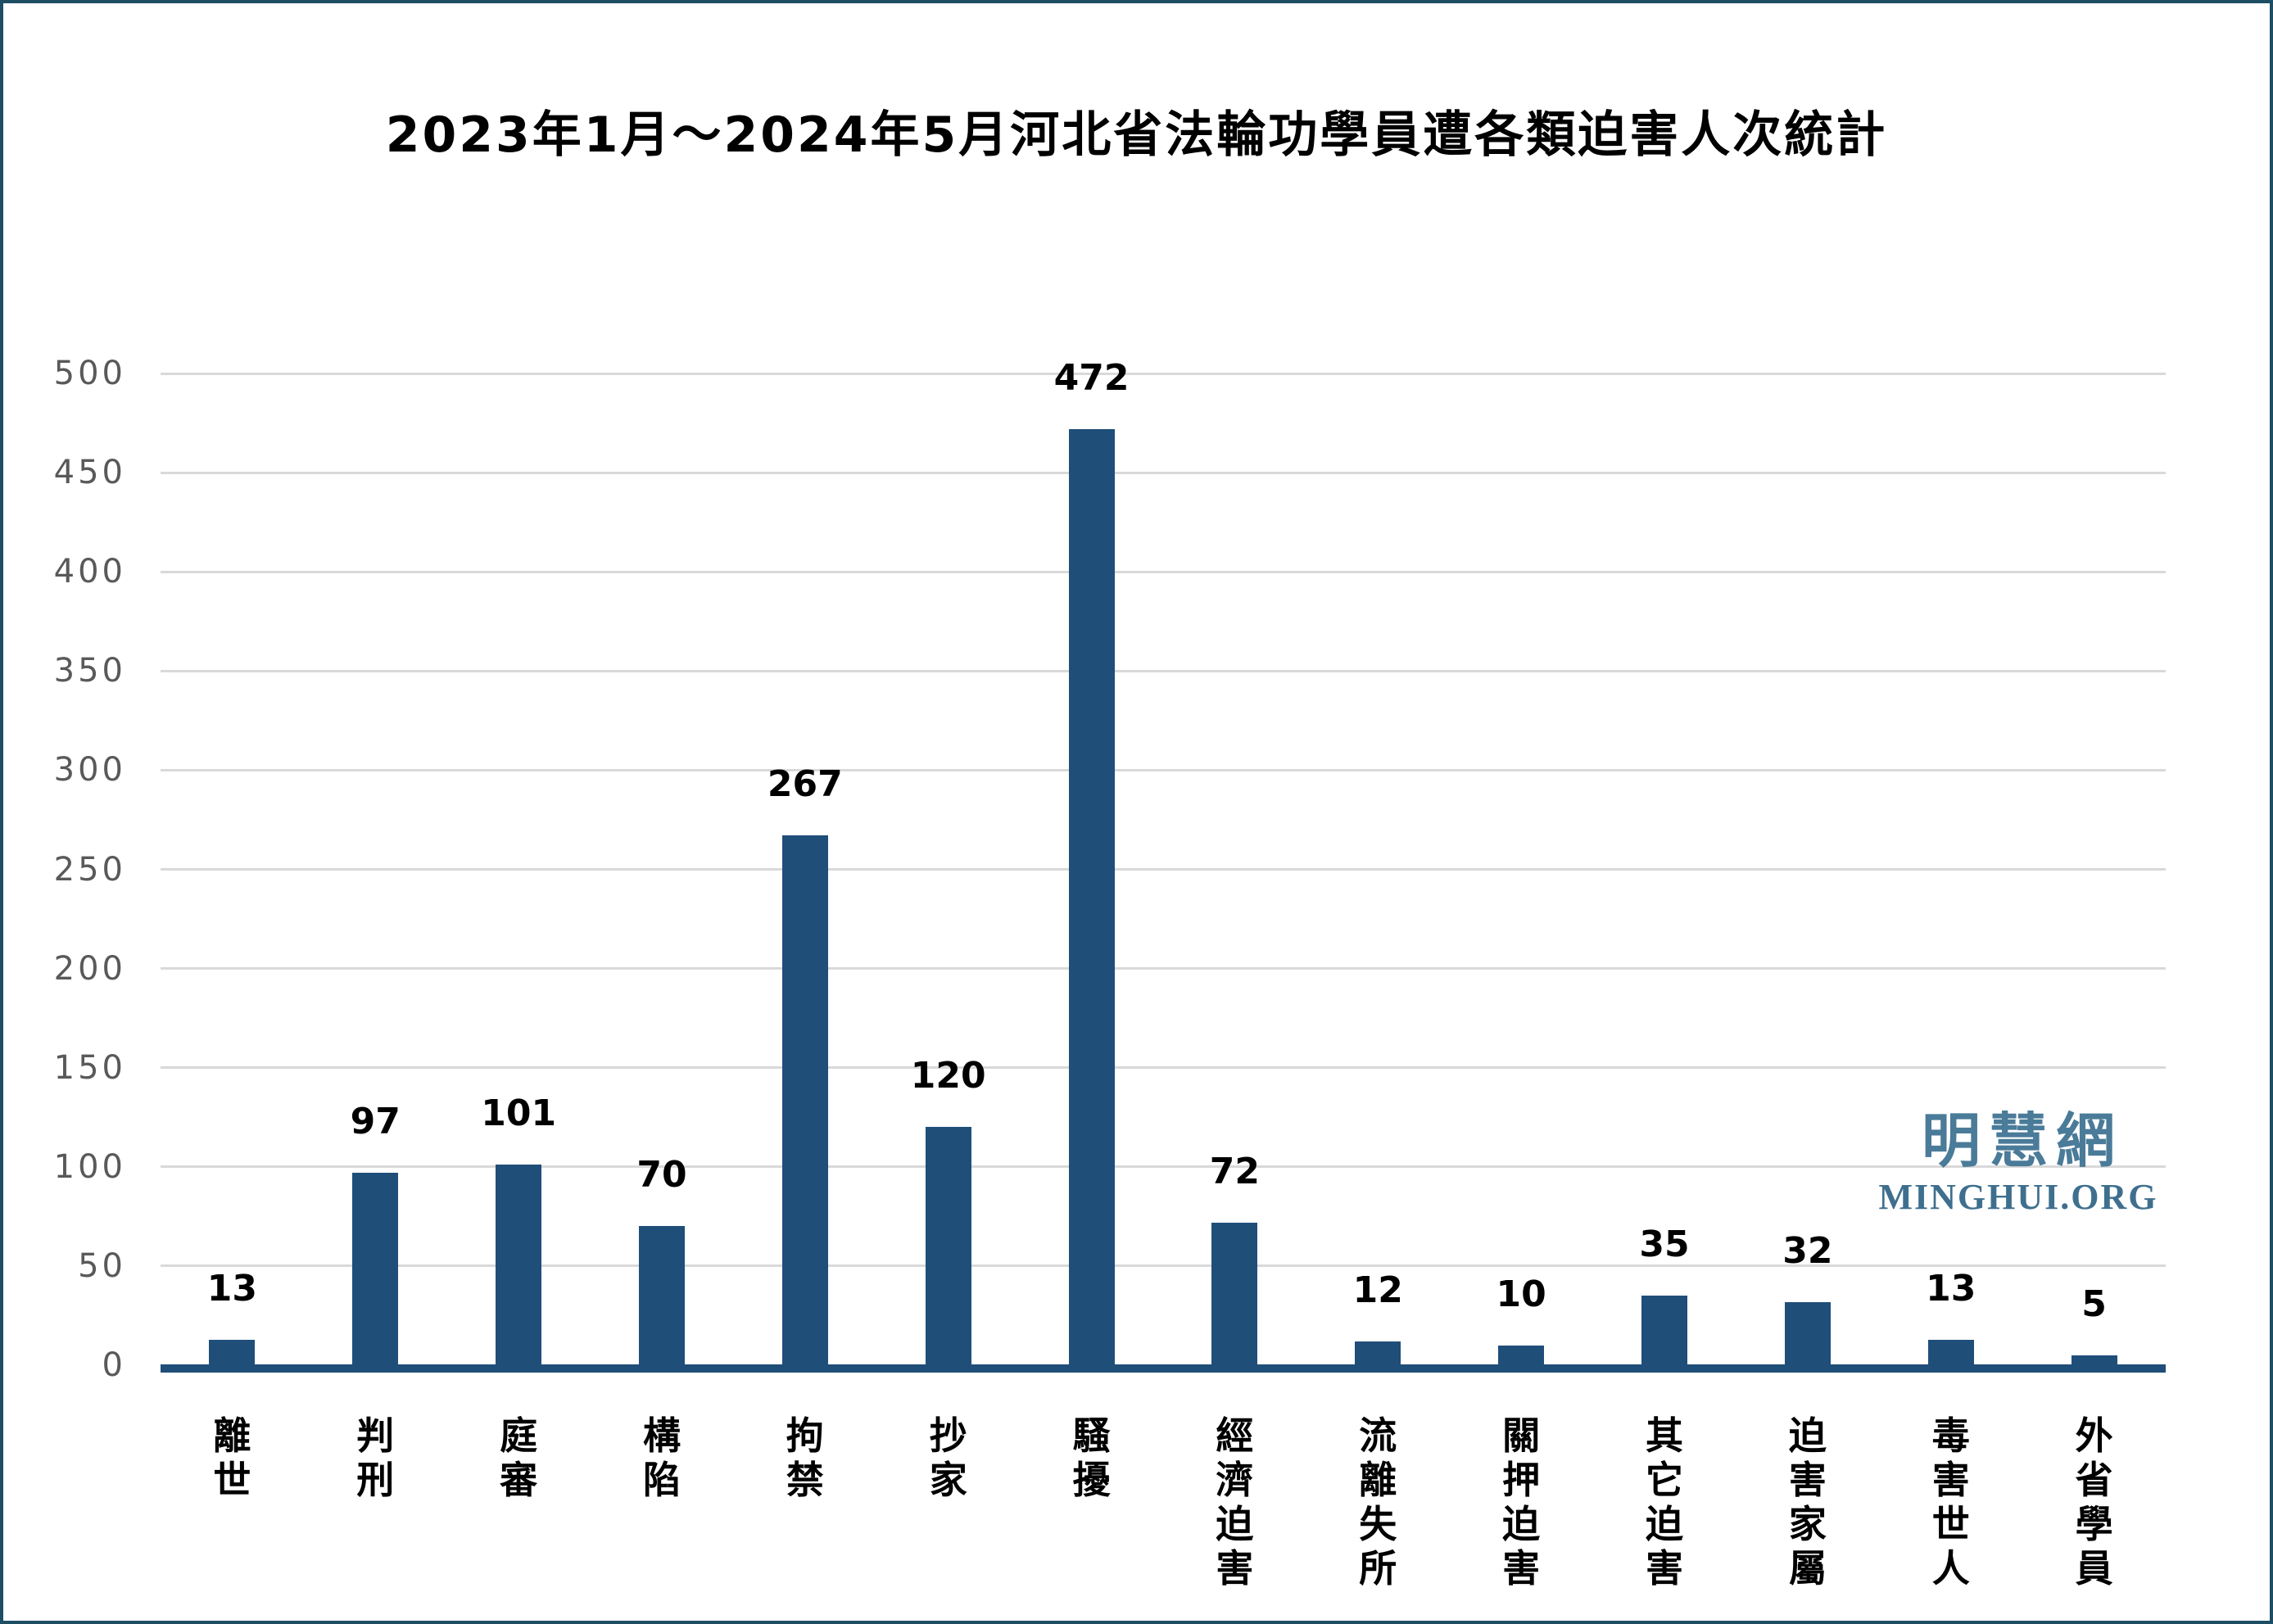 The height and width of the screenshot is (1624, 2273). Describe the element at coordinates (375, 1122) in the screenshot. I see `bar-value-label: 97` at that location.